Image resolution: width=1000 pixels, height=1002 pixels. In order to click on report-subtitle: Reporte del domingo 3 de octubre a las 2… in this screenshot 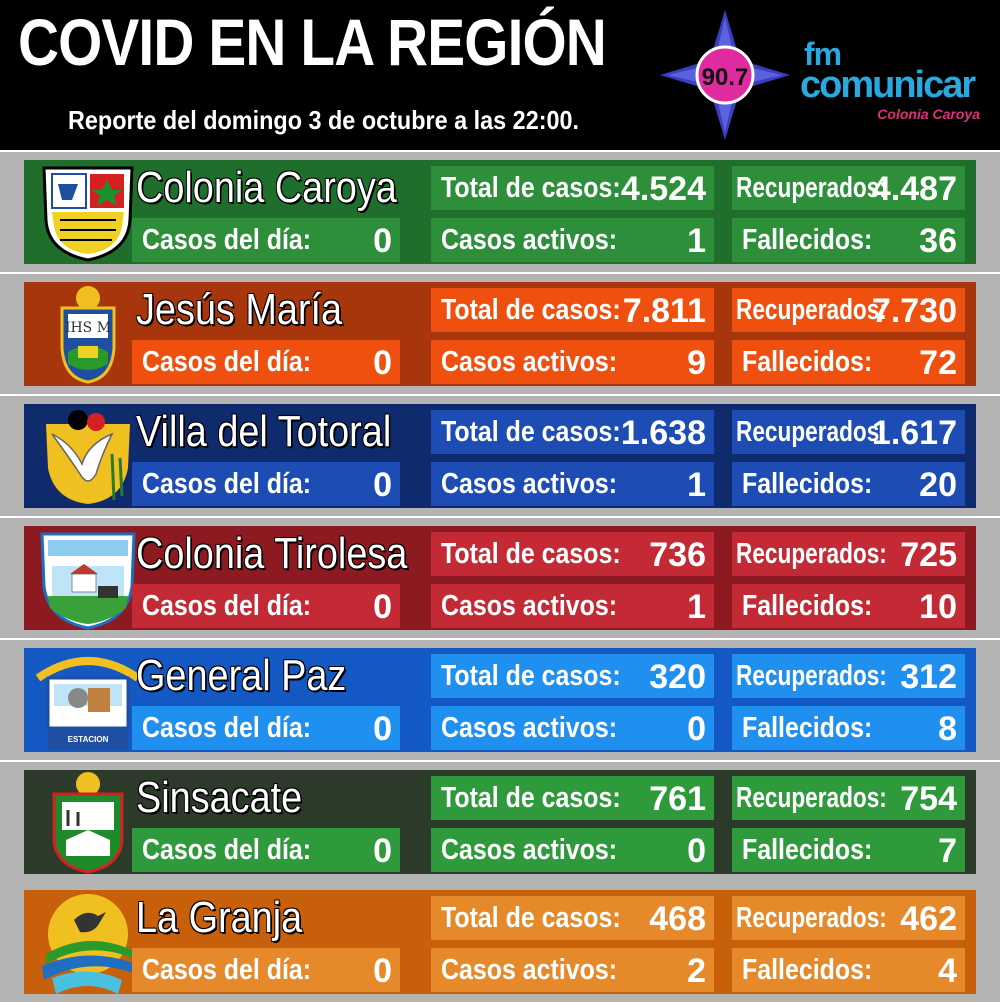, I will do `click(324, 120)`.